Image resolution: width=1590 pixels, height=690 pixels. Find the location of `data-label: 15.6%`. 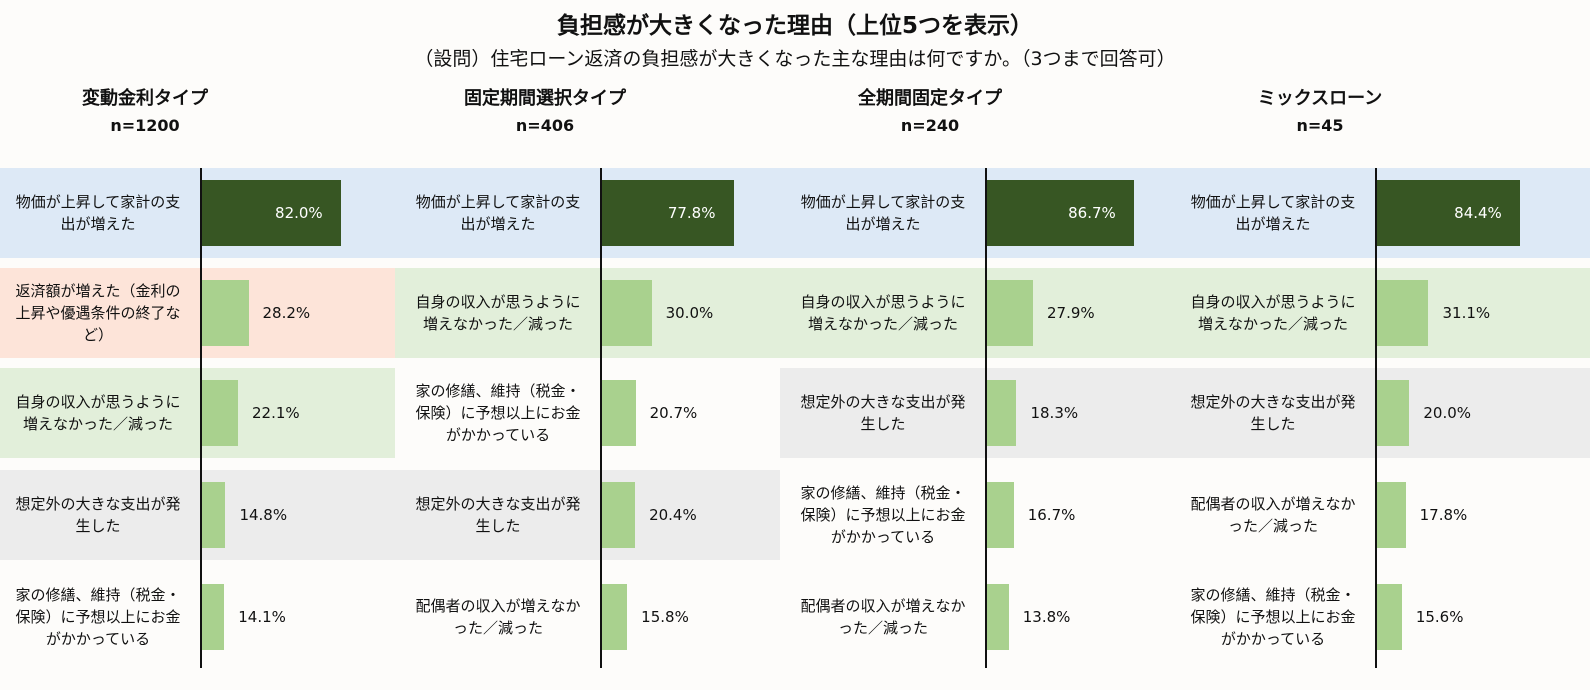

data-label: 15.6% is located at coordinates (1439, 617).